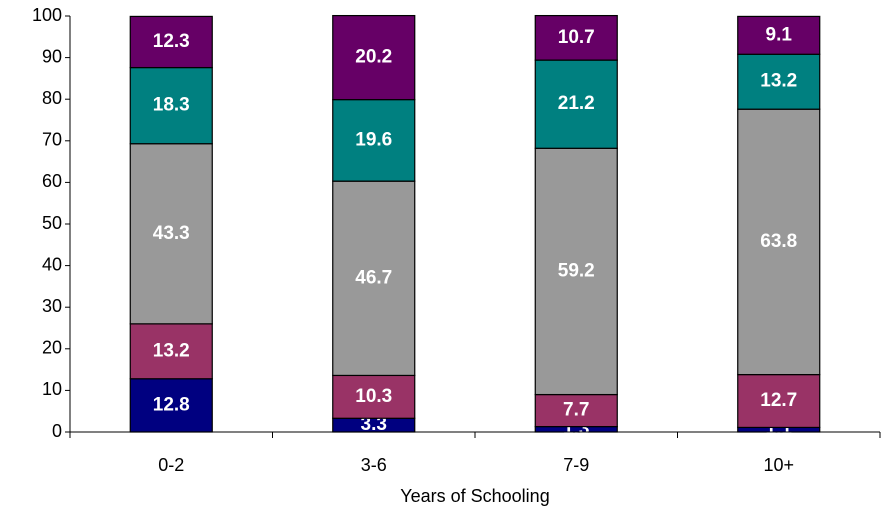 The height and width of the screenshot is (513, 881). I want to click on y-tick-label: 80, so click(52, 98).